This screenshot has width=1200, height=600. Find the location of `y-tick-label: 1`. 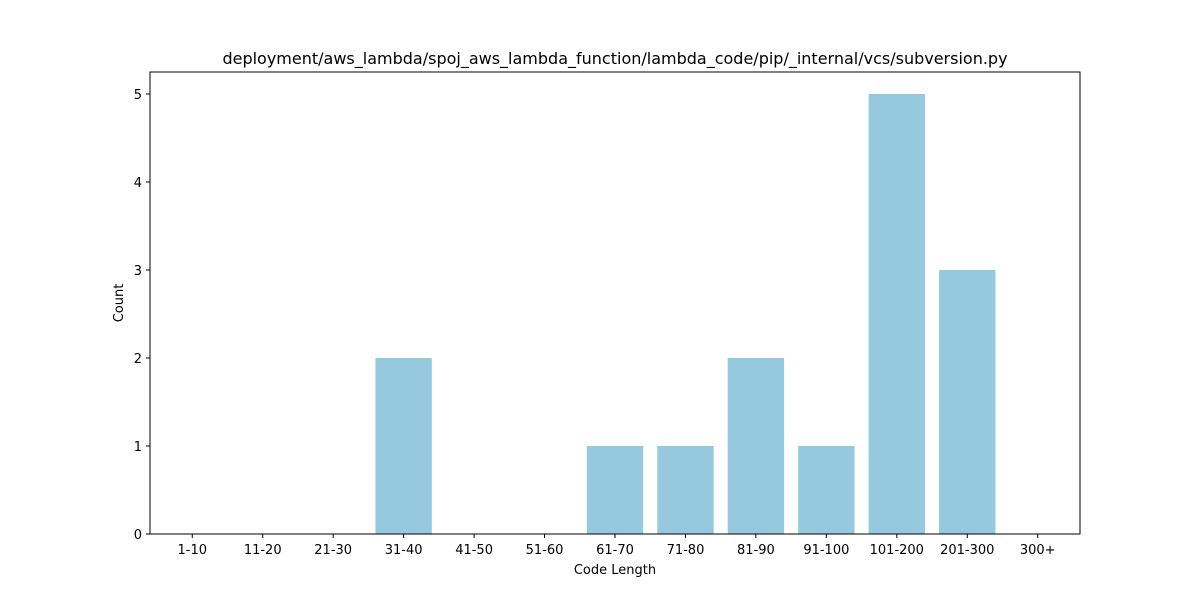

y-tick-label: 1 is located at coordinates (138, 447).